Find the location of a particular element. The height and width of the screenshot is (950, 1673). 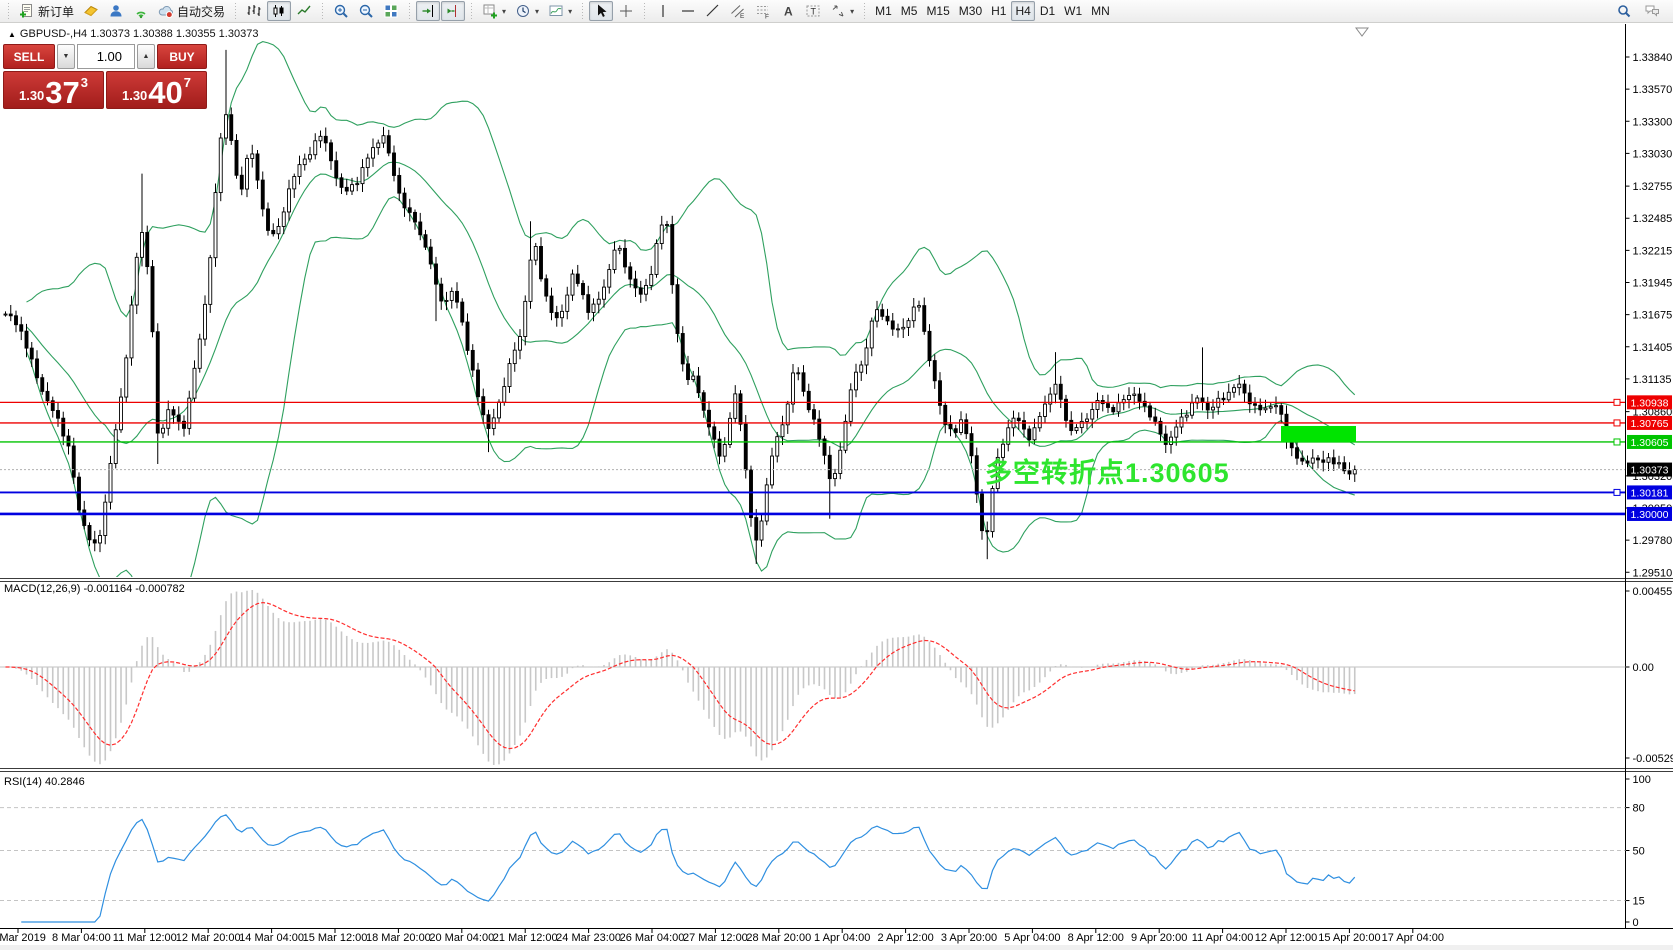

tf-d1-button: D1 is located at coordinates (1047, 11).